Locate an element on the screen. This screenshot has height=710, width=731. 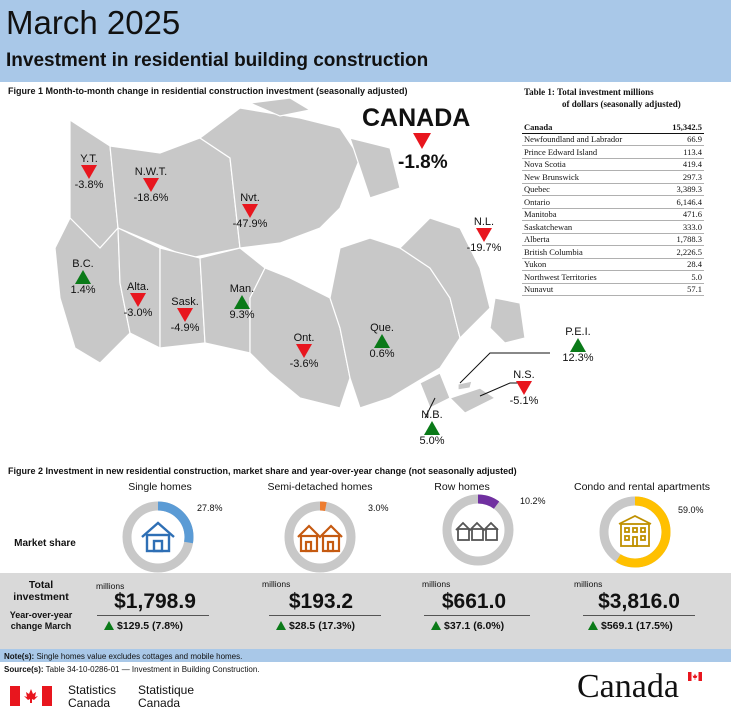
semi-detached-yoy: $28.5 (17.3%) is located at coordinates (315, 626).